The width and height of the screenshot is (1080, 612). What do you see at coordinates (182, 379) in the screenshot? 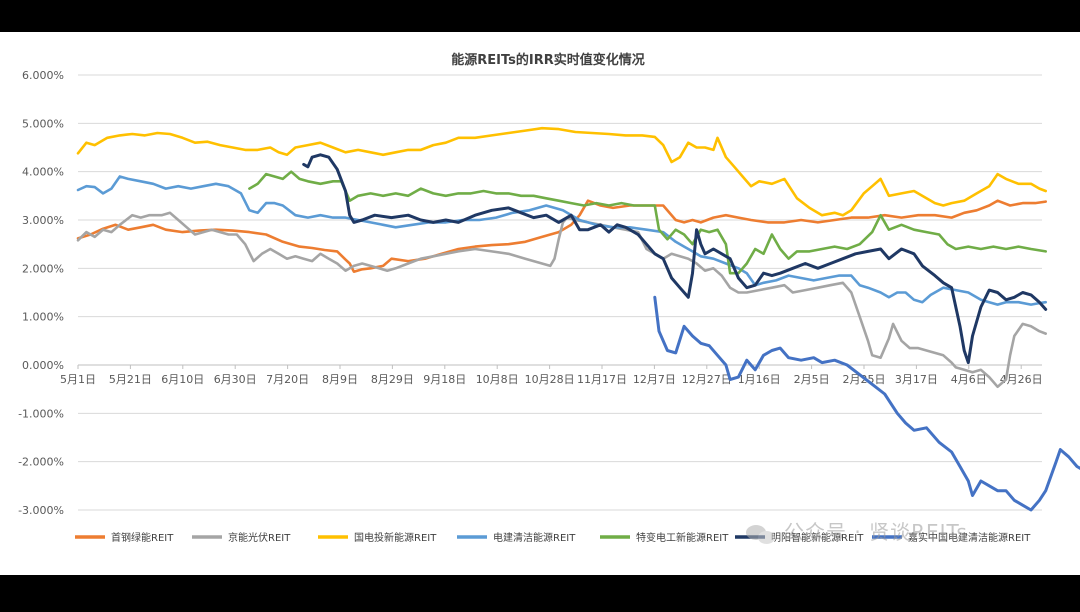
I see `x-tick-label: 6月10日` at bounding box center [182, 379].